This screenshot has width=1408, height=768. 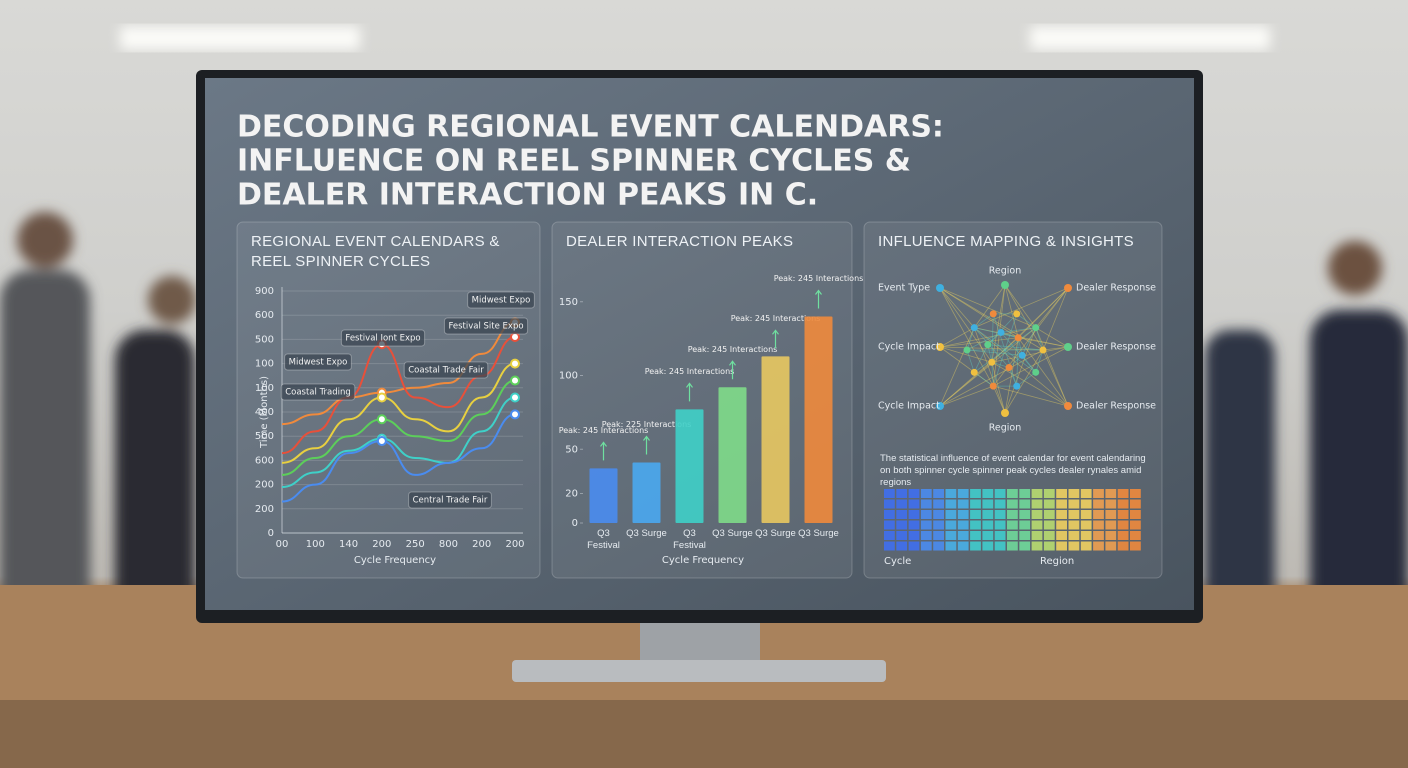 What do you see at coordinates (604, 430) in the screenshot?
I see `annotation: Peak: 245 Interactions` at bounding box center [604, 430].